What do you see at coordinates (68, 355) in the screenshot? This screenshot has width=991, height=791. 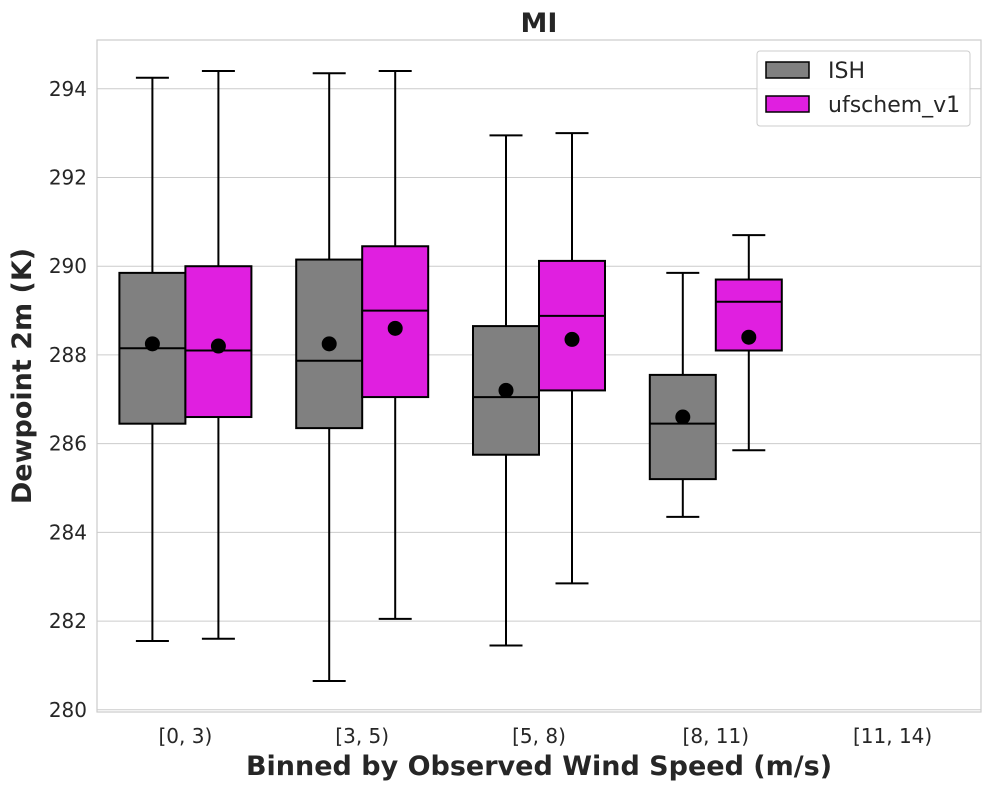 I see `y-tick-label-288: 288` at bounding box center [68, 355].